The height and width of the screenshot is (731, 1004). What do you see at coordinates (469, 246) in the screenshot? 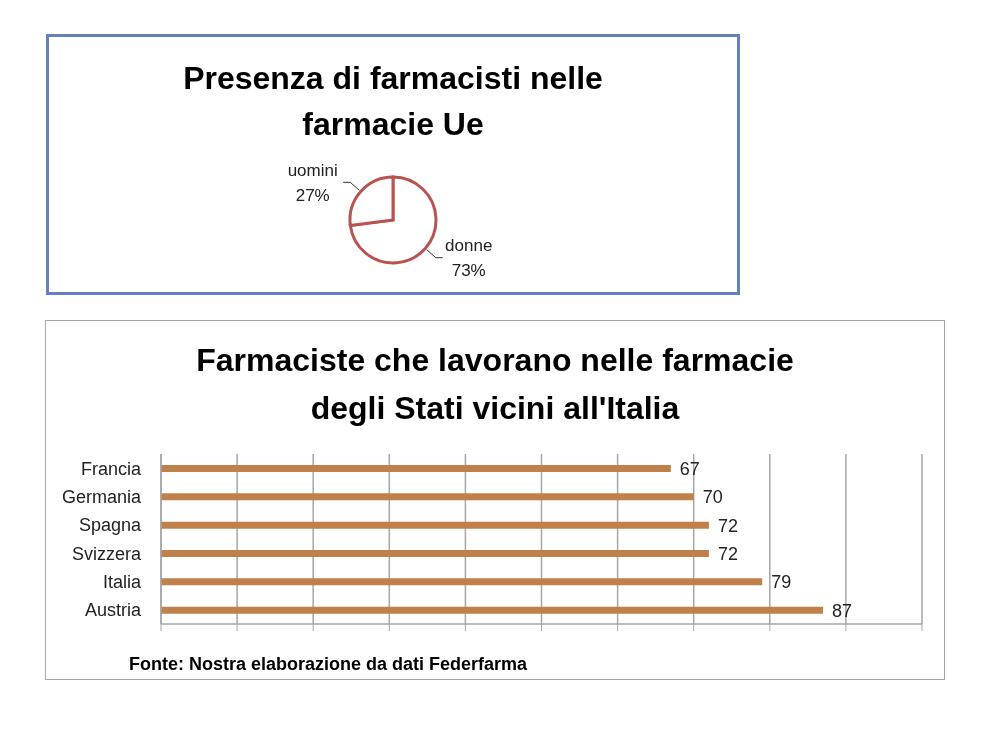
I see `slice-label: donne` at bounding box center [469, 246].